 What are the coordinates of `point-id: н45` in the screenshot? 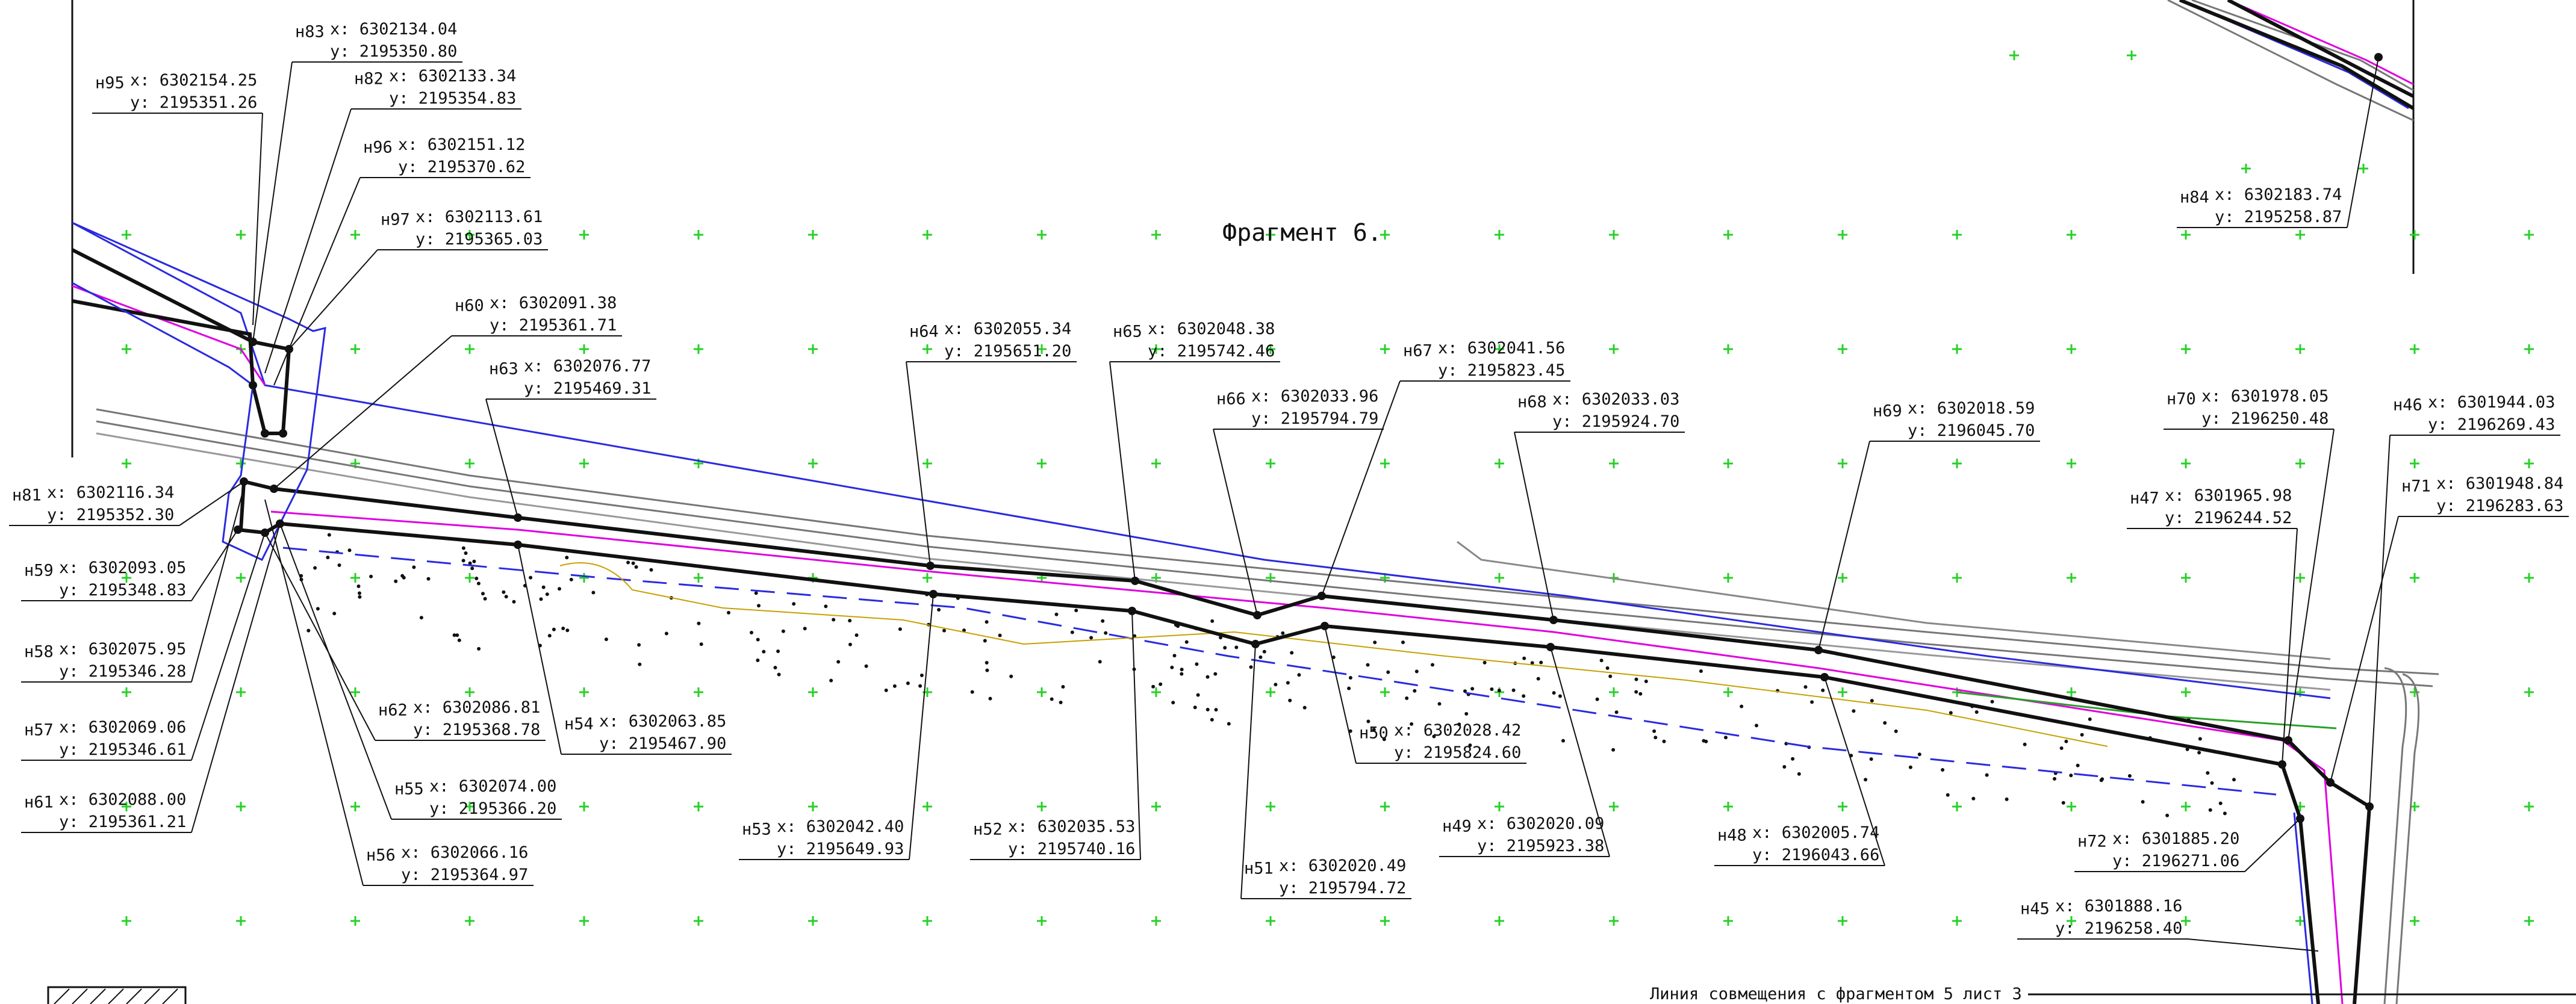 It's located at (2035, 908).